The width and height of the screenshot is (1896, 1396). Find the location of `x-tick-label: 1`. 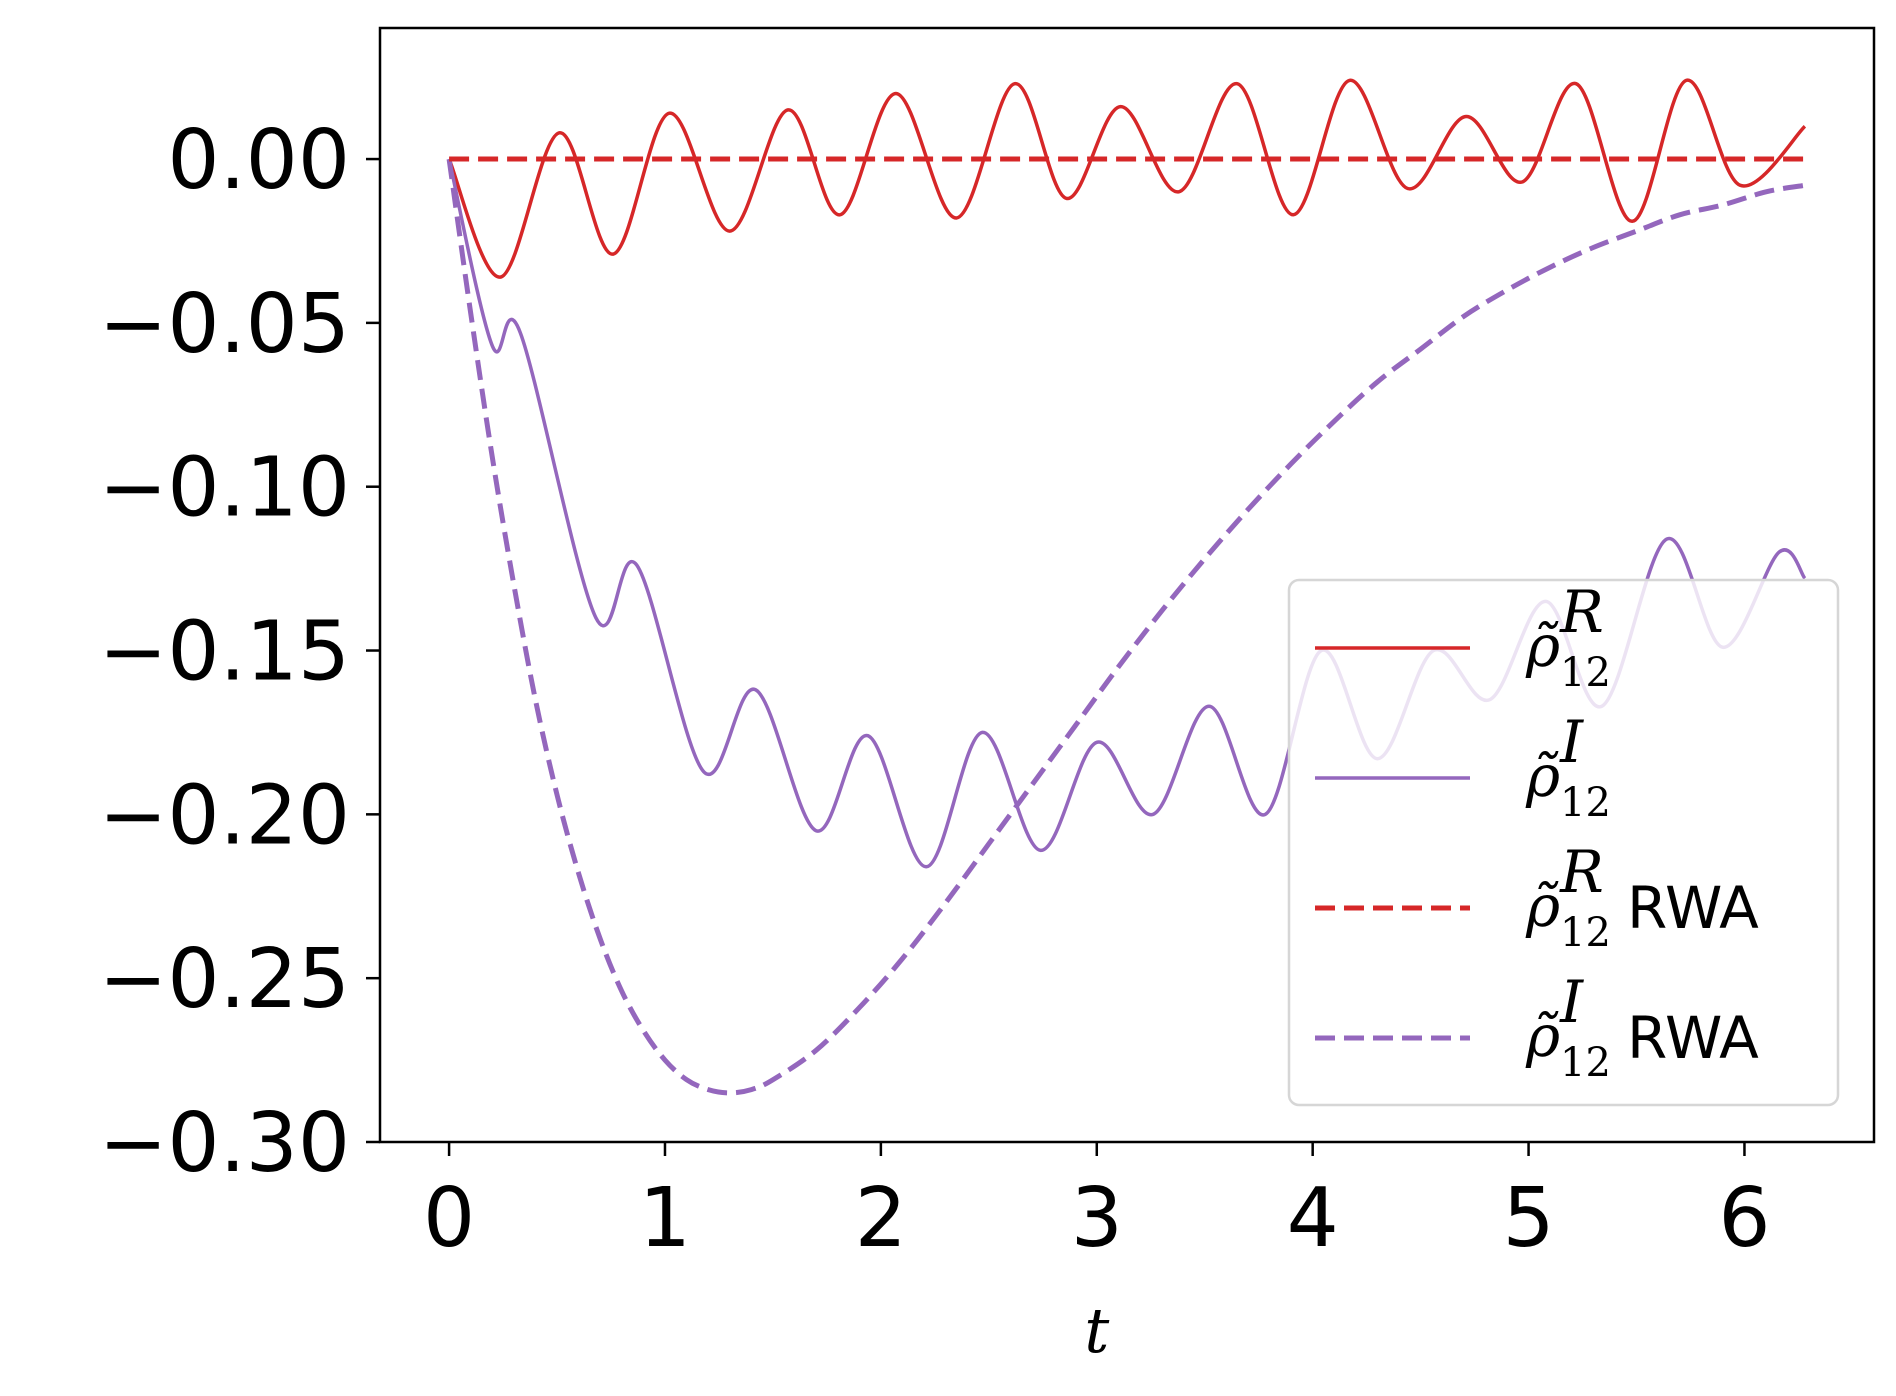

x-tick-label: 1 is located at coordinates (665, 1218).